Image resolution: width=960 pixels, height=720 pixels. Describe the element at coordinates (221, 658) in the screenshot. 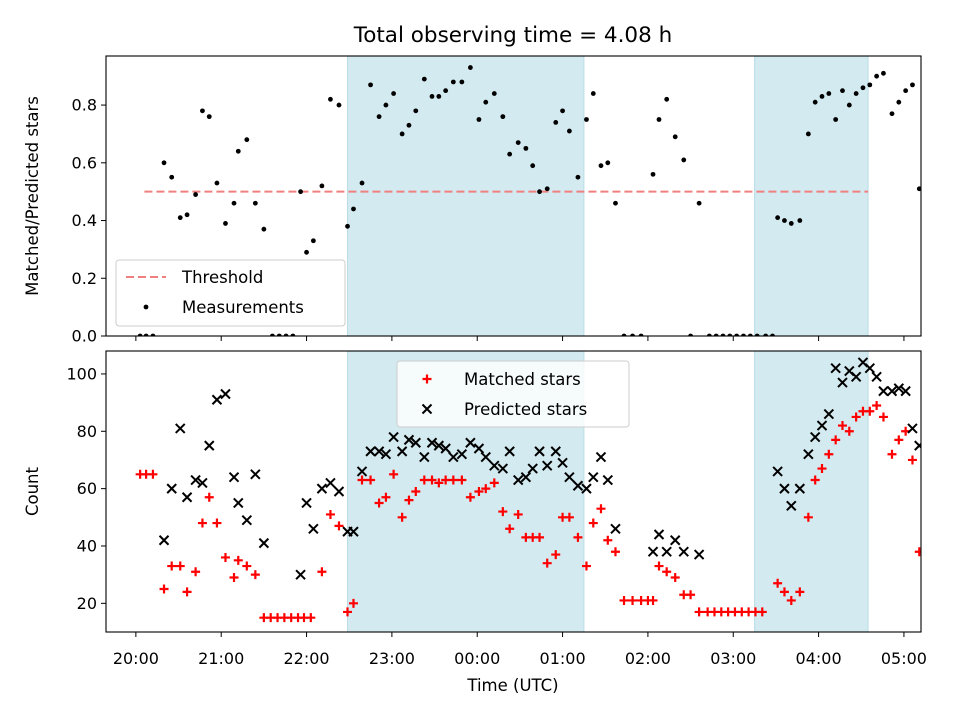

I see `x-tick-label: 21:00` at that location.